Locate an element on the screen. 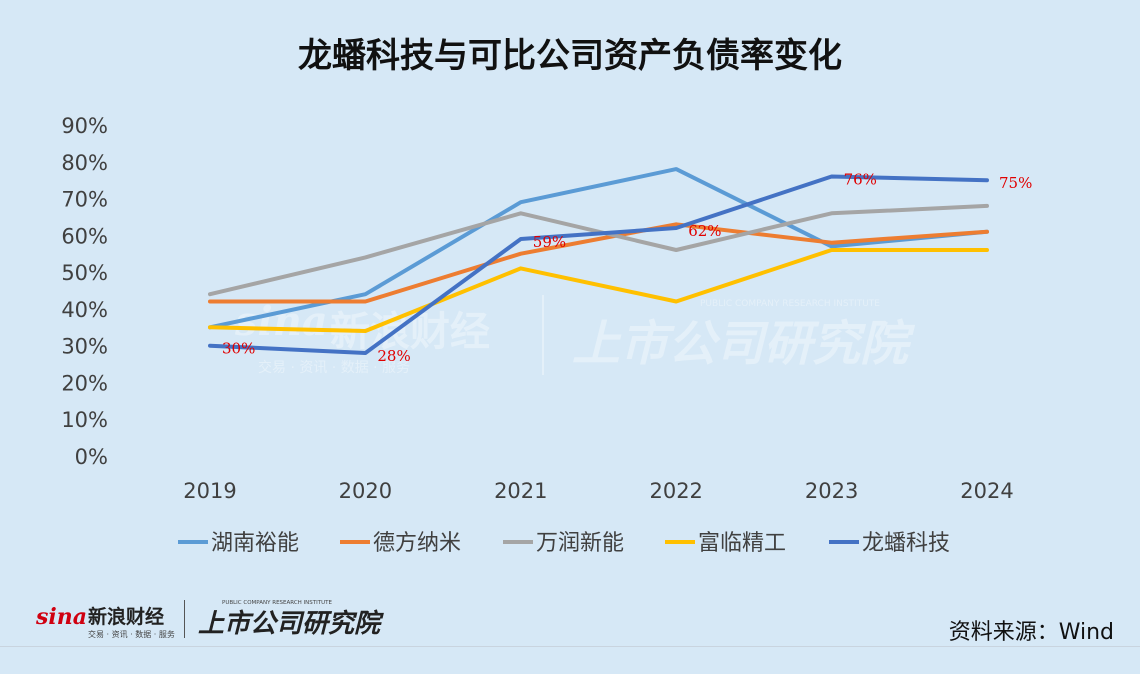 Image resolution: width=1140 pixels, height=674 pixels. source-note: 资料来源：Wind is located at coordinates (1031, 632).